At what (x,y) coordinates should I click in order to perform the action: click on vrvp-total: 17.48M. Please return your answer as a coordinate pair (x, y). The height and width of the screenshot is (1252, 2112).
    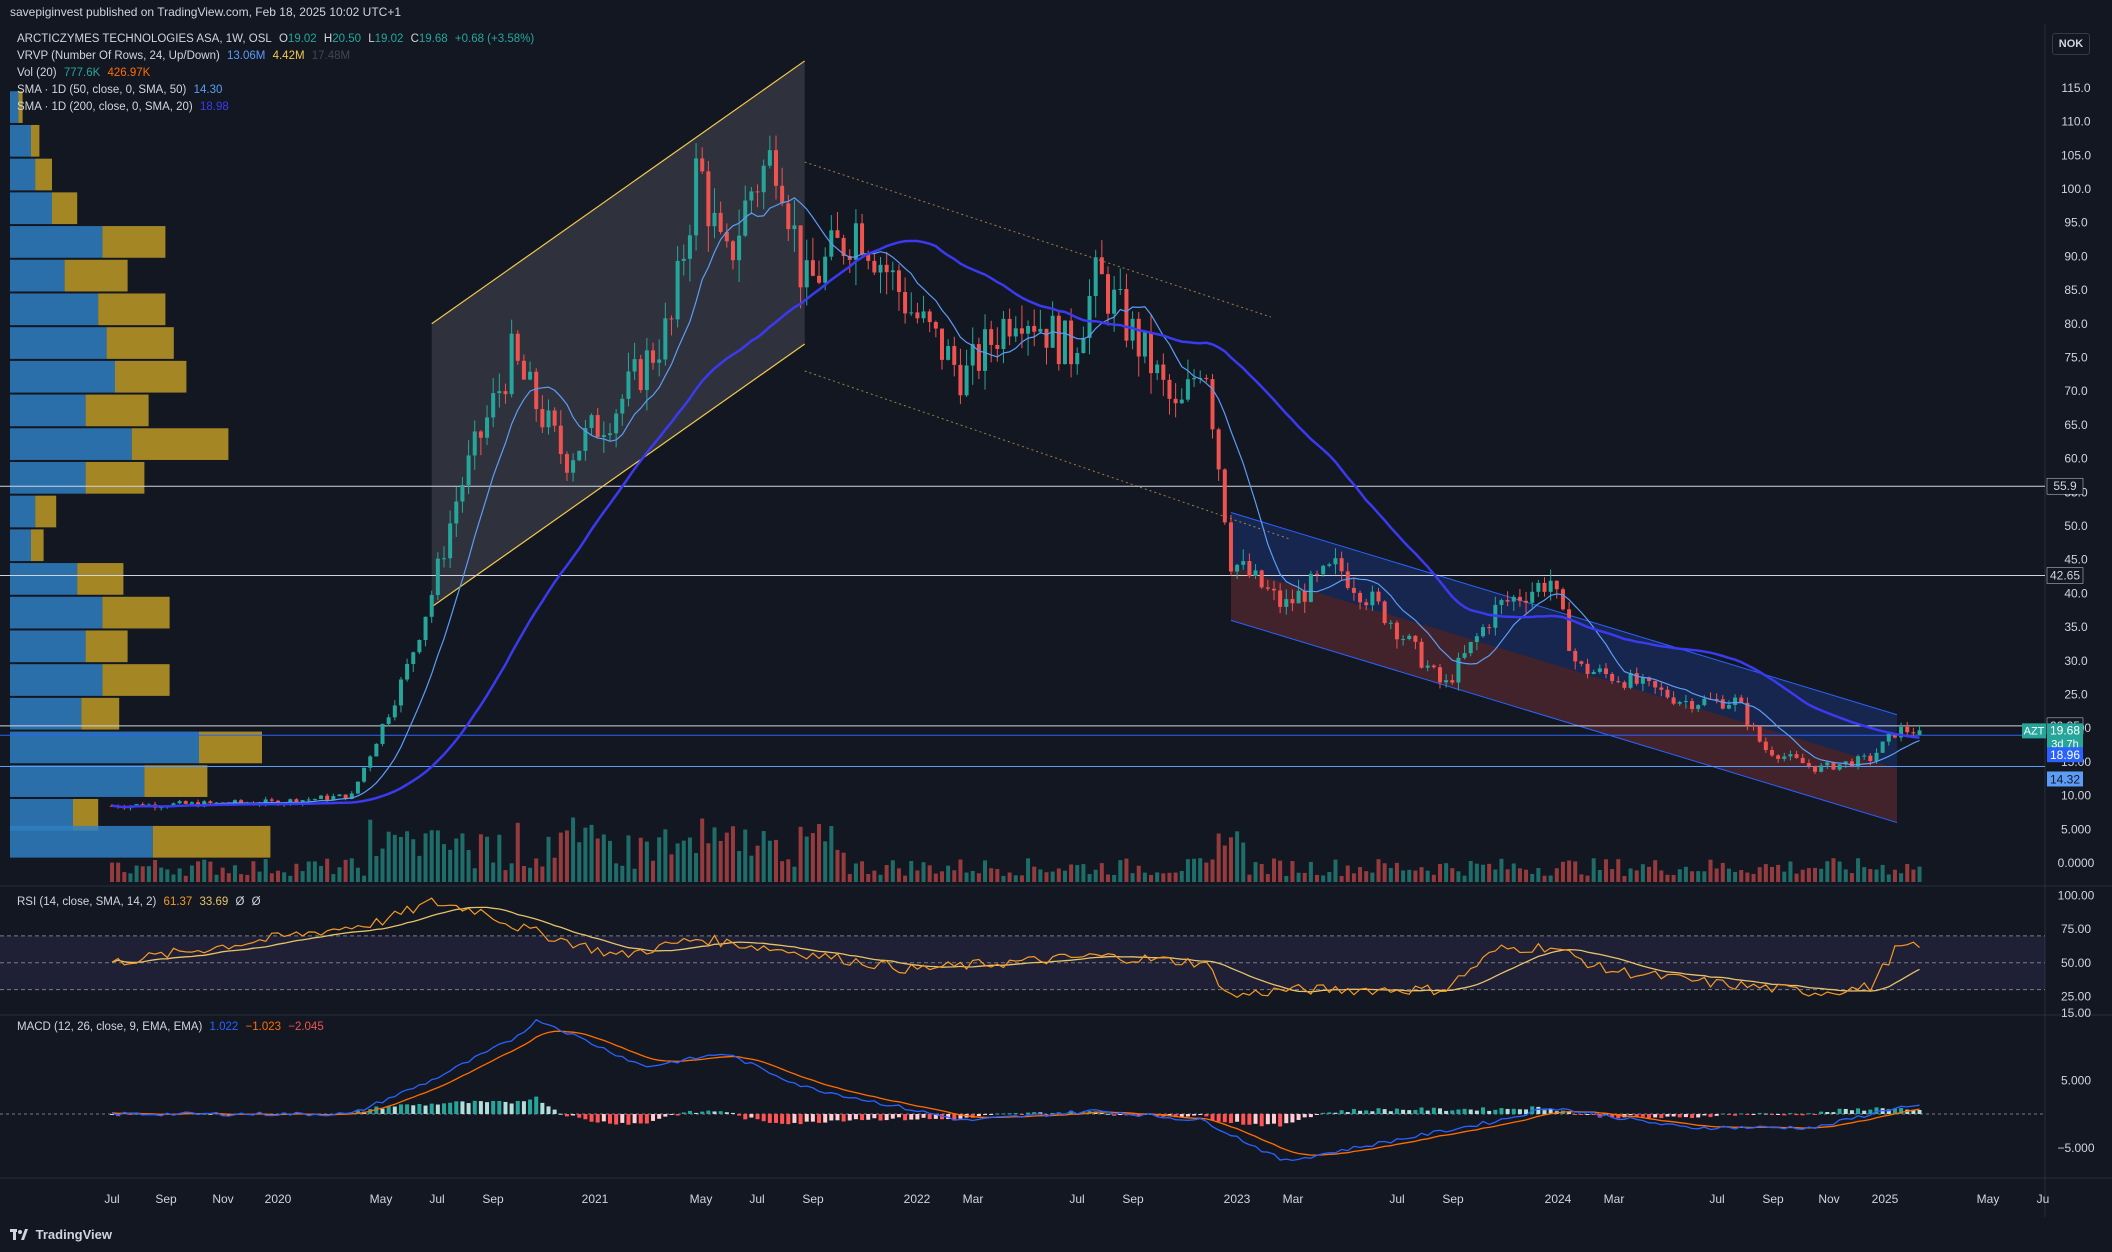
    Looking at the image, I should click on (331, 56).